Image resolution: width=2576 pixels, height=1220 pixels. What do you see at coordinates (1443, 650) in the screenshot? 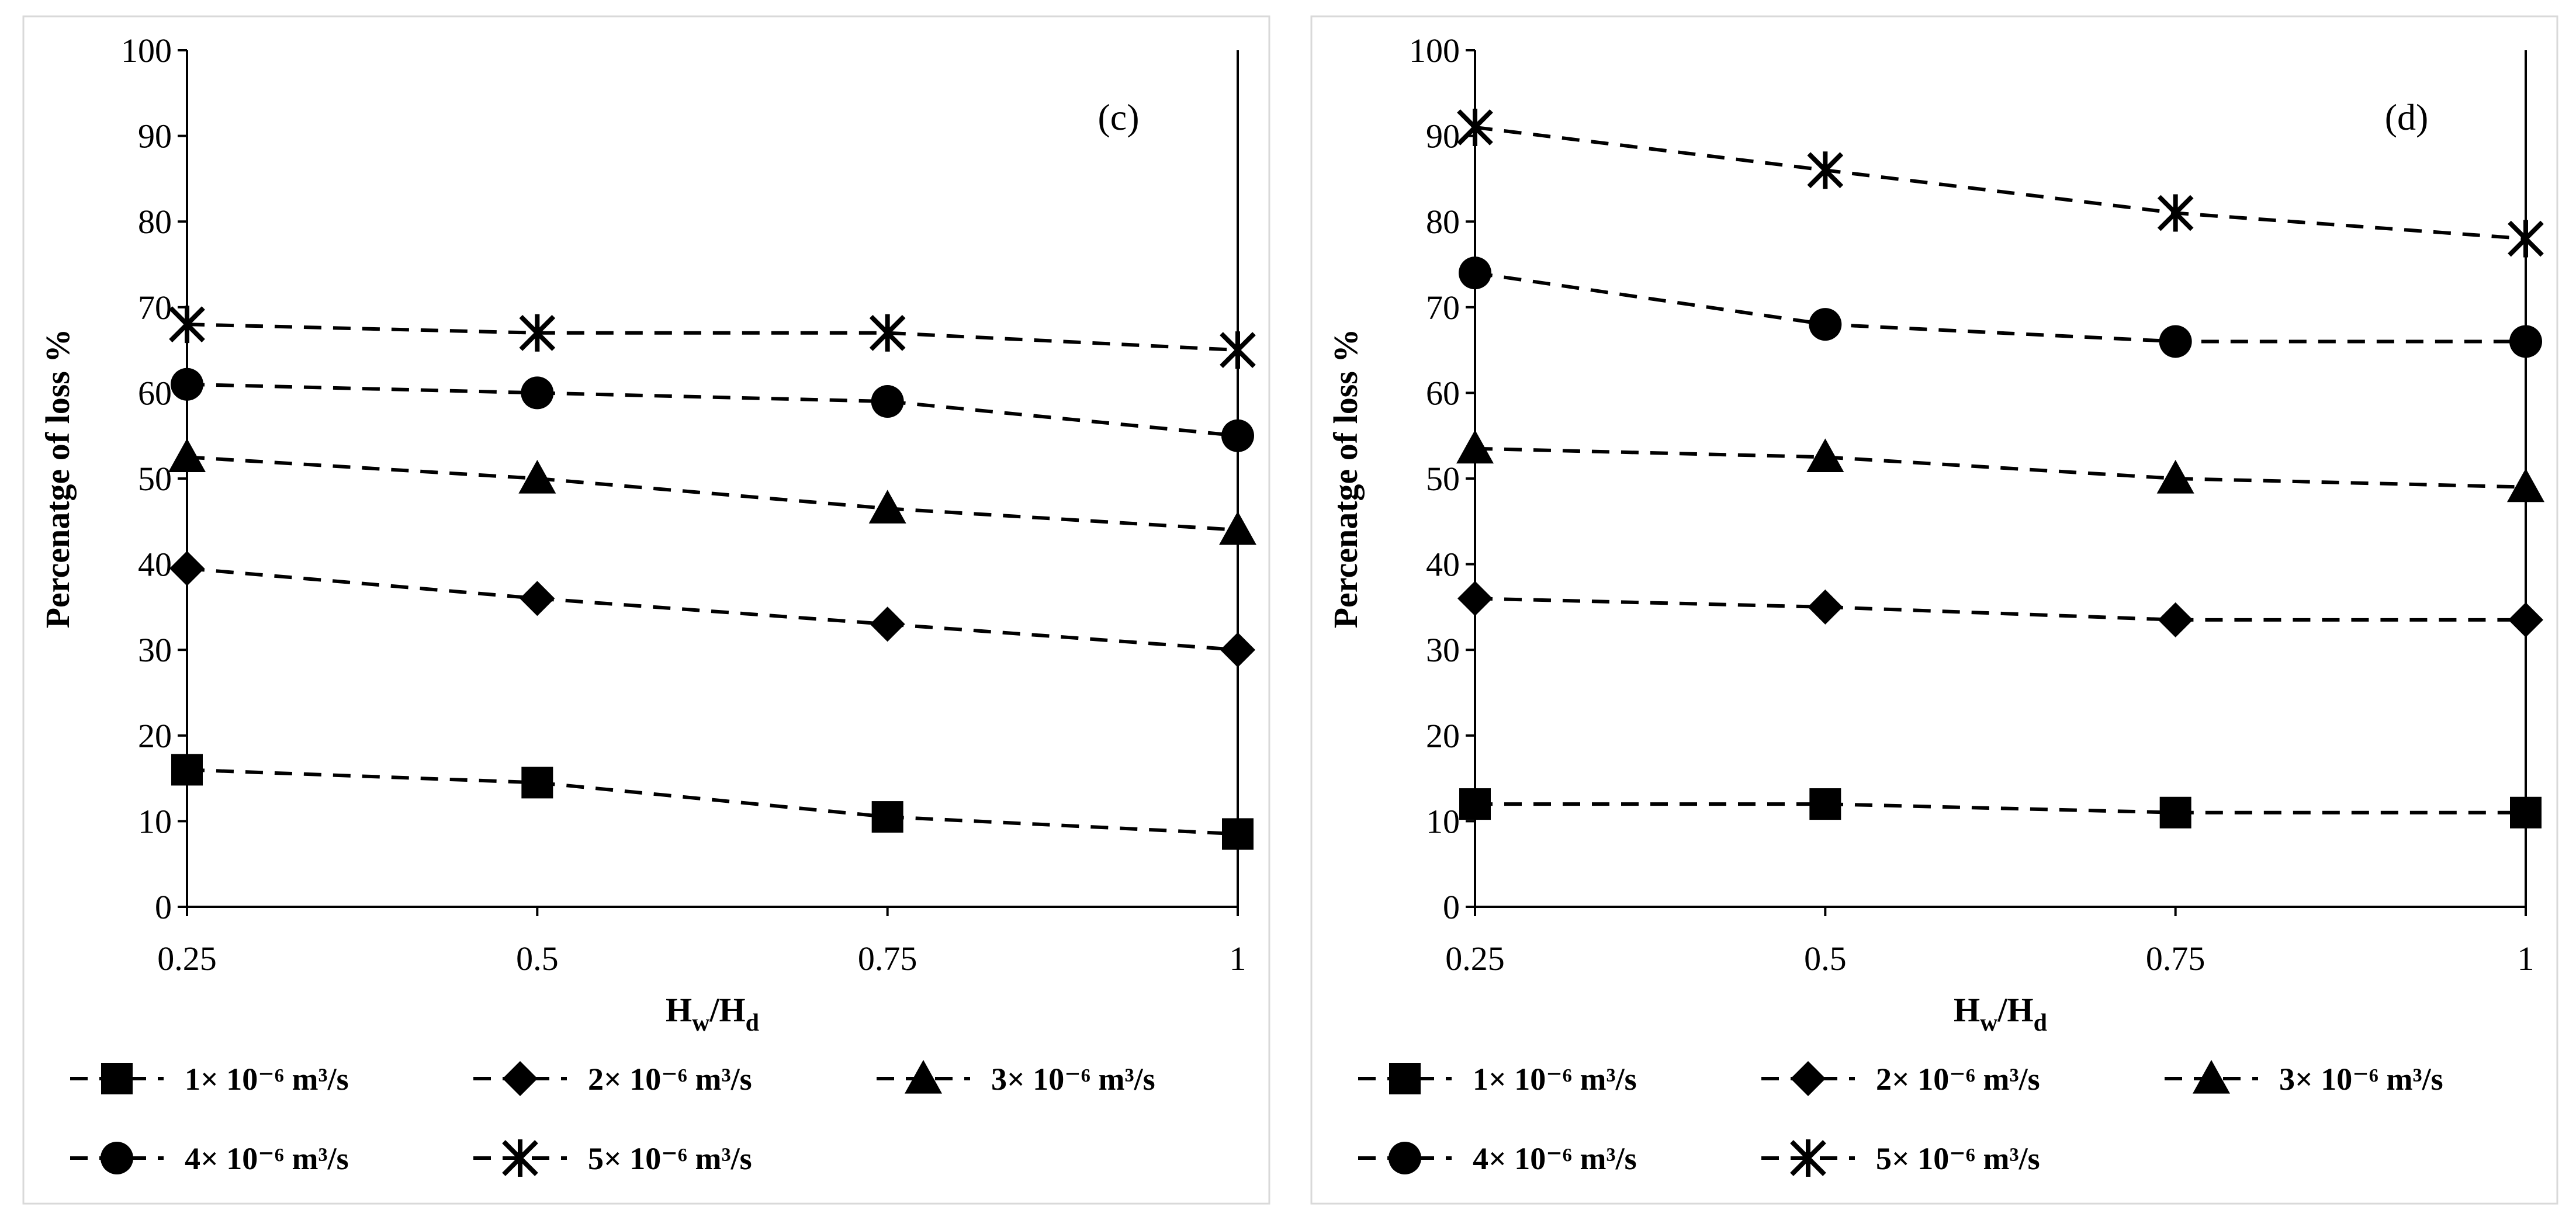
I see `y-tick-label: 30` at bounding box center [1443, 650].